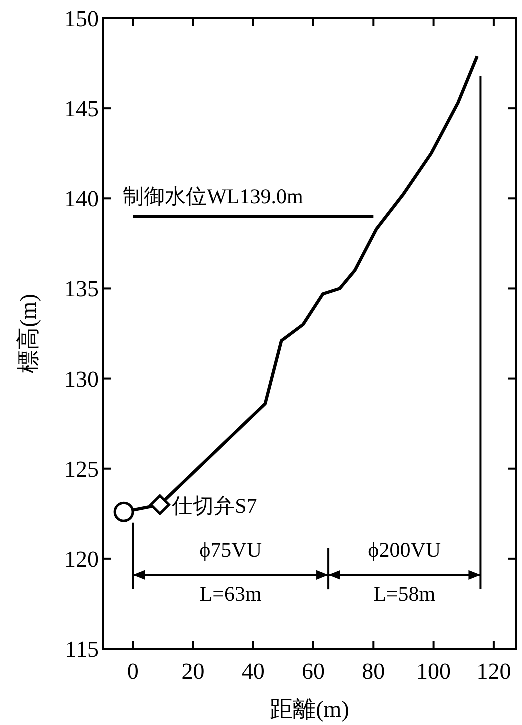 This screenshot has width=522, height=725. I want to click on x-tick-label: 100, so click(434, 671).